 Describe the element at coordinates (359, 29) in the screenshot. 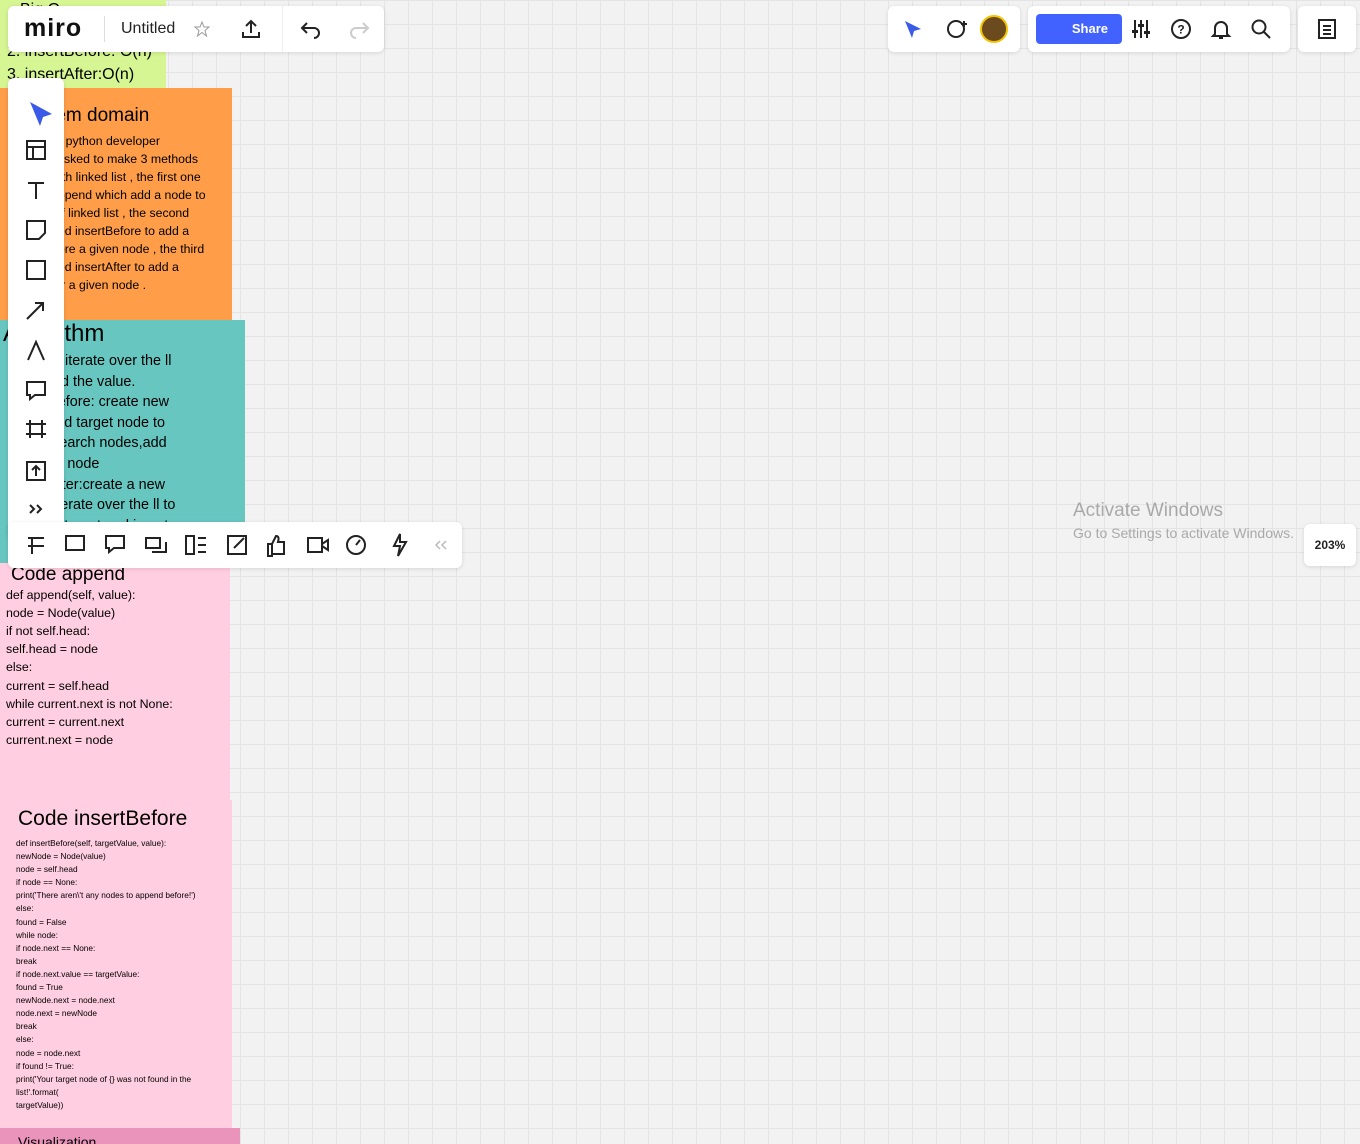

I see `redo-icon` at that location.